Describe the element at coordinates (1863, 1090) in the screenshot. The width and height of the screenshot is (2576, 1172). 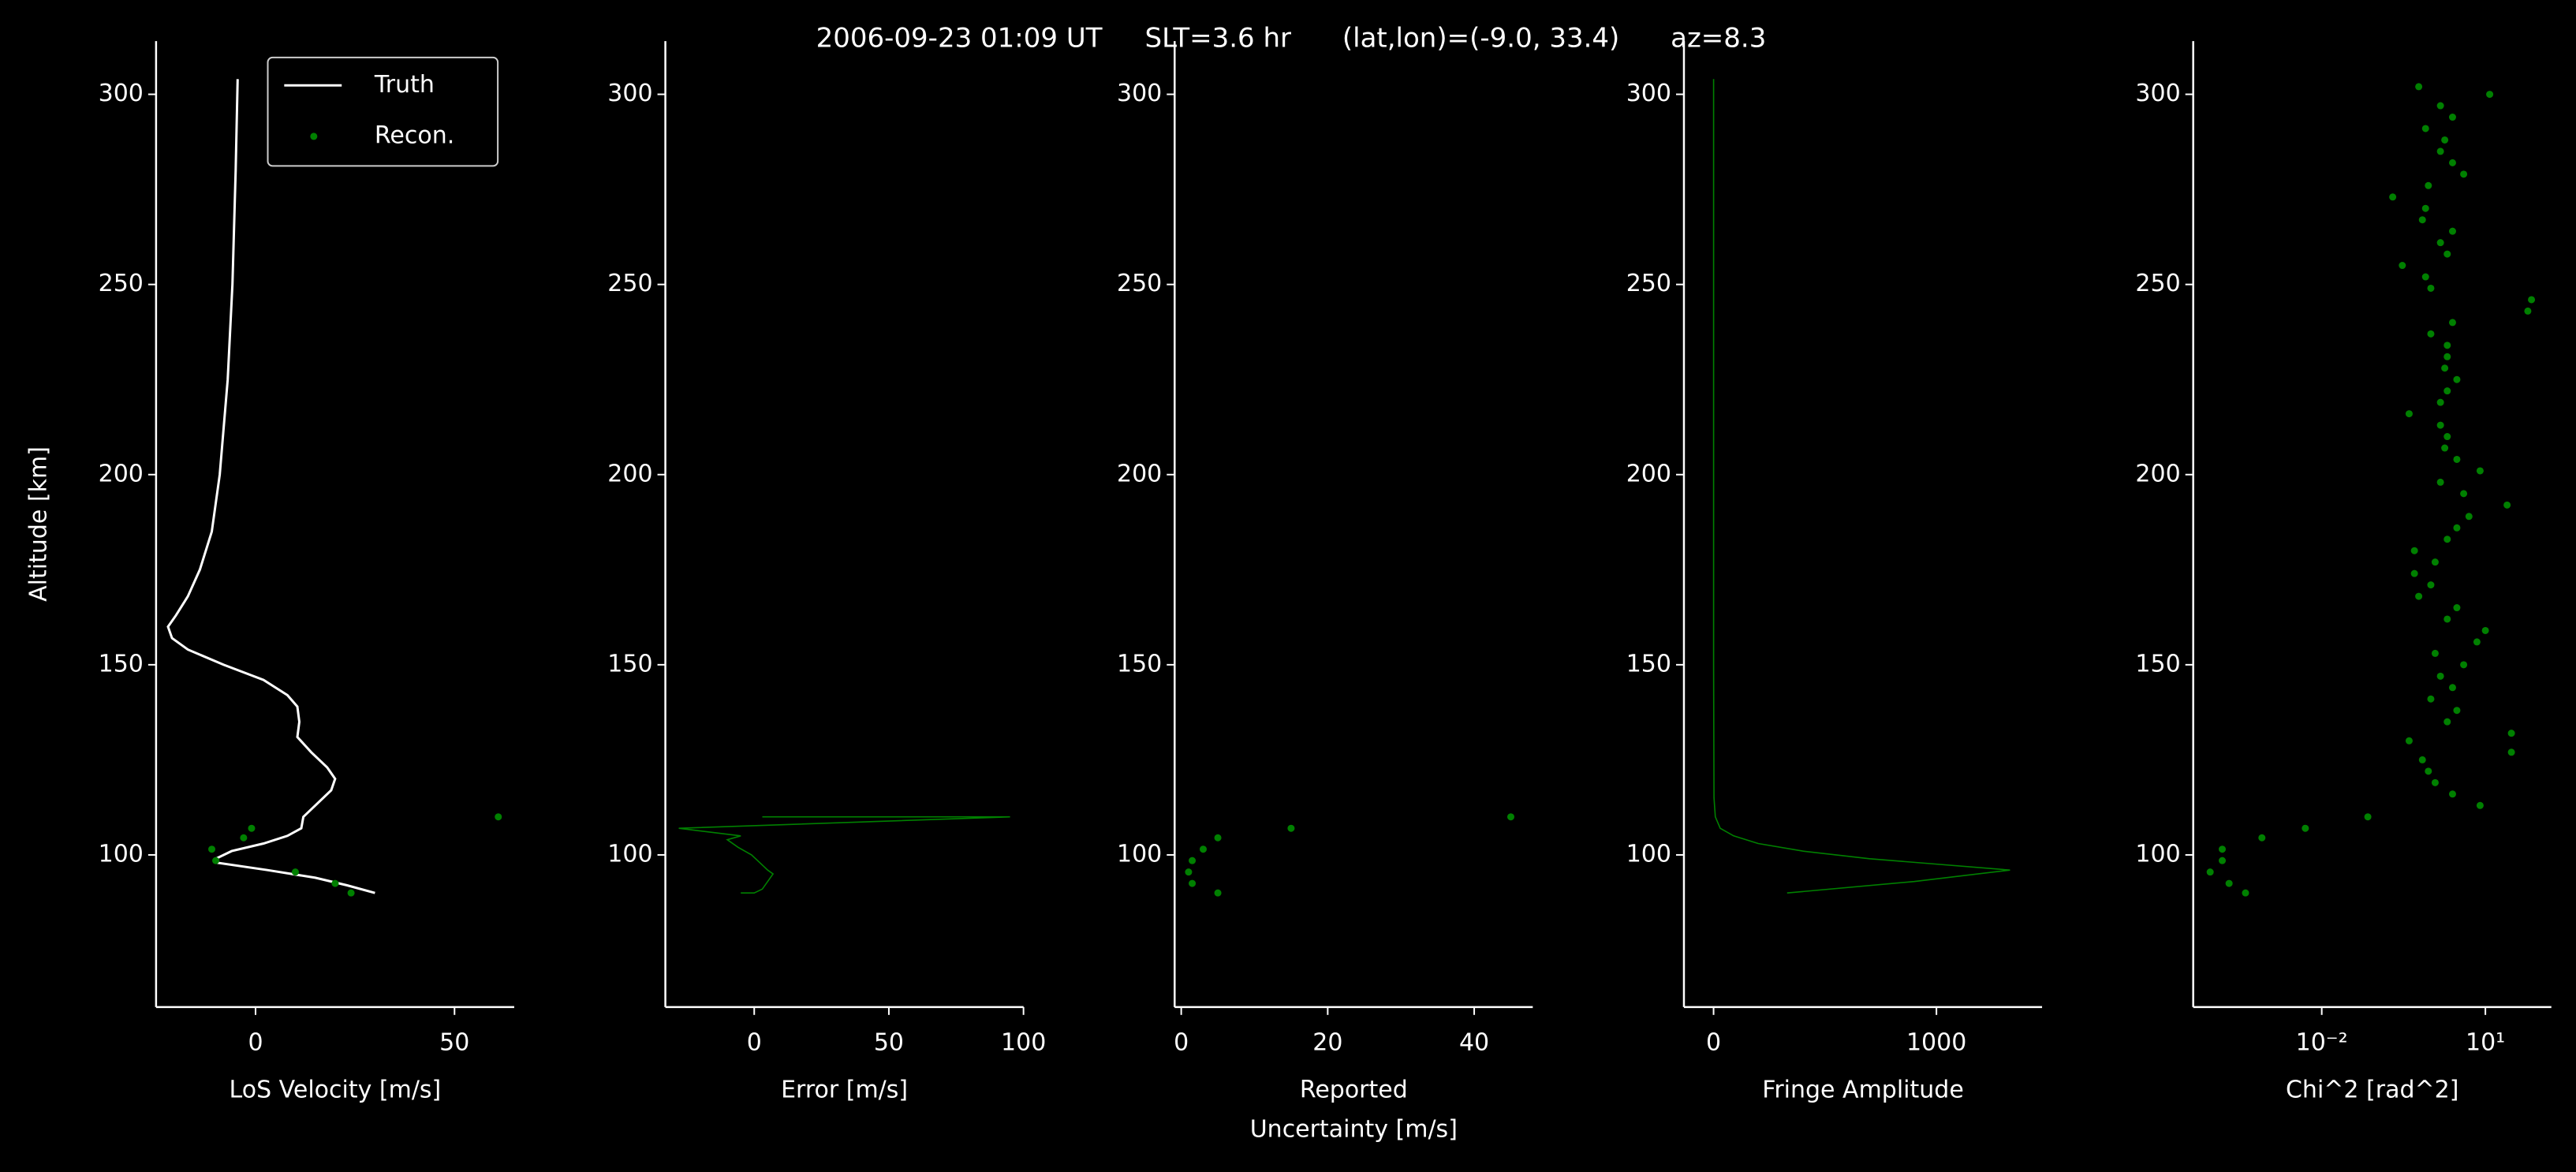
I see `x-axis-label: Fringe Amplitude` at that location.